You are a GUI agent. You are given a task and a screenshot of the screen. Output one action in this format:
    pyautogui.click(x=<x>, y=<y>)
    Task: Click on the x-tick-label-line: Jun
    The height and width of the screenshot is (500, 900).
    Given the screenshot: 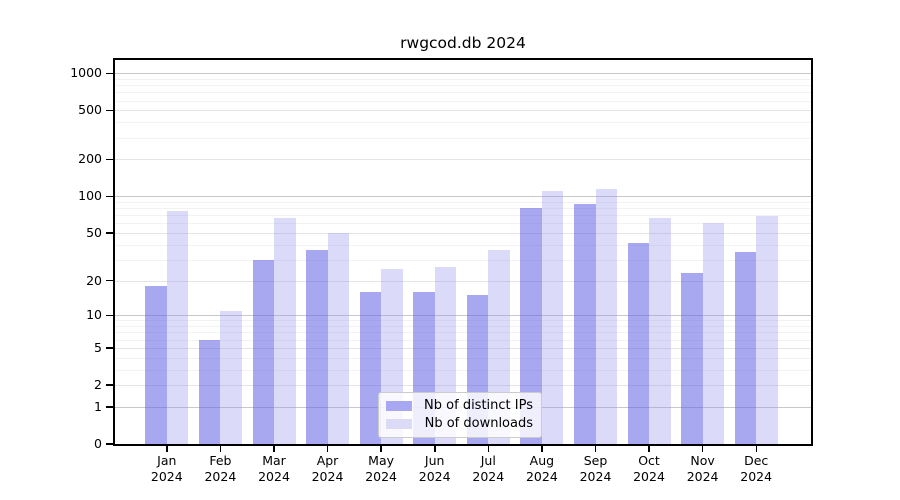 What is the action you would take?
    pyautogui.click(x=434, y=460)
    